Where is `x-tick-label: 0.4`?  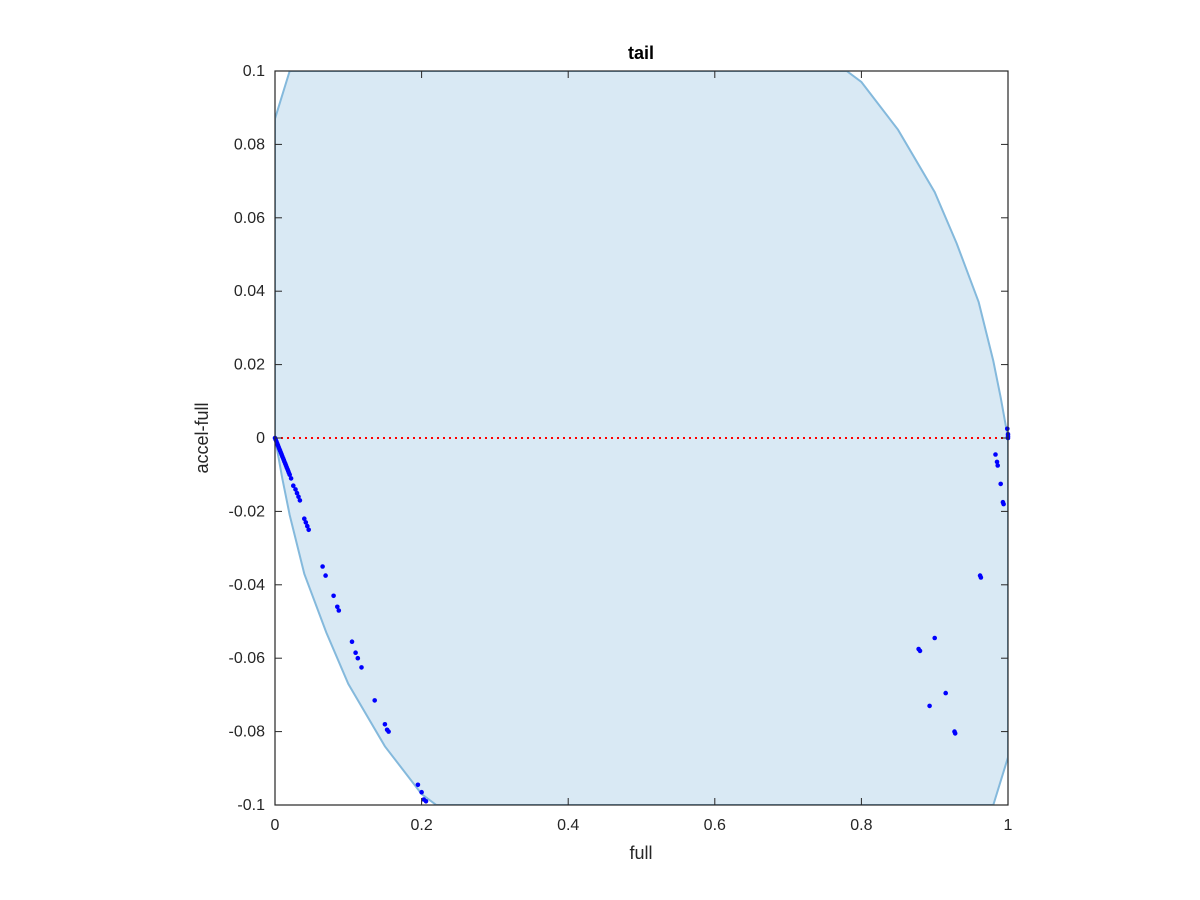
x-tick-label: 0.4 is located at coordinates (568, 825).